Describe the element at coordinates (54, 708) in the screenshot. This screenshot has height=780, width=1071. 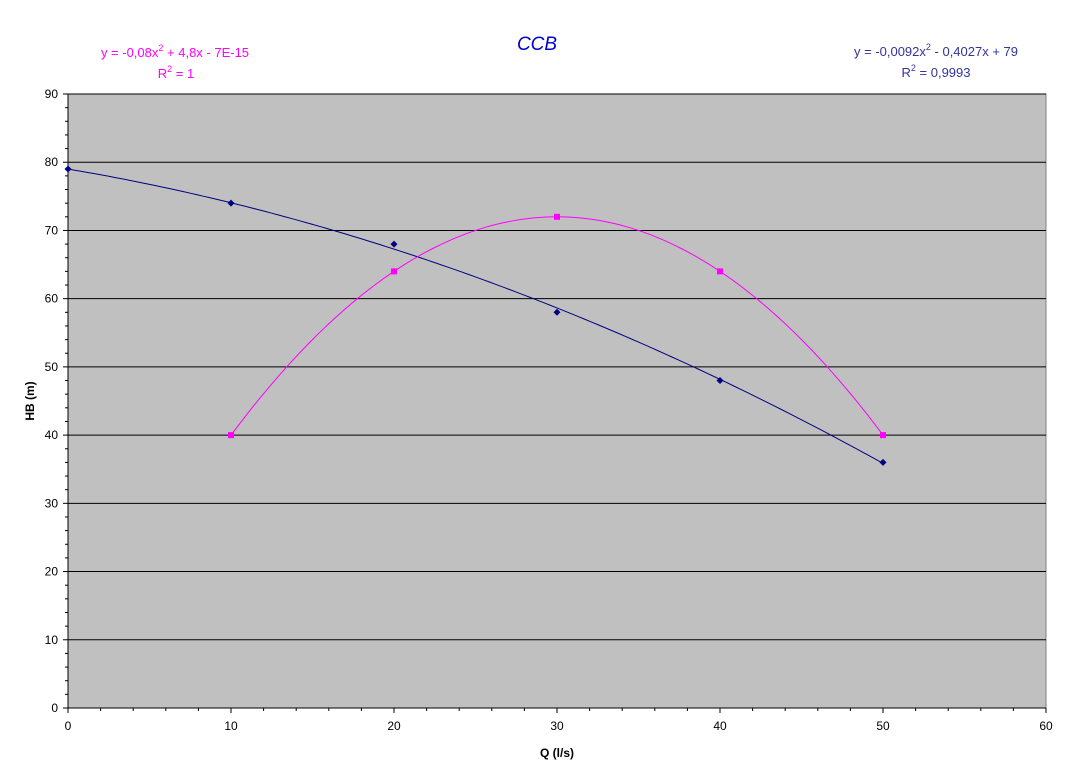
I see `y-tick-label: 0` at that location.